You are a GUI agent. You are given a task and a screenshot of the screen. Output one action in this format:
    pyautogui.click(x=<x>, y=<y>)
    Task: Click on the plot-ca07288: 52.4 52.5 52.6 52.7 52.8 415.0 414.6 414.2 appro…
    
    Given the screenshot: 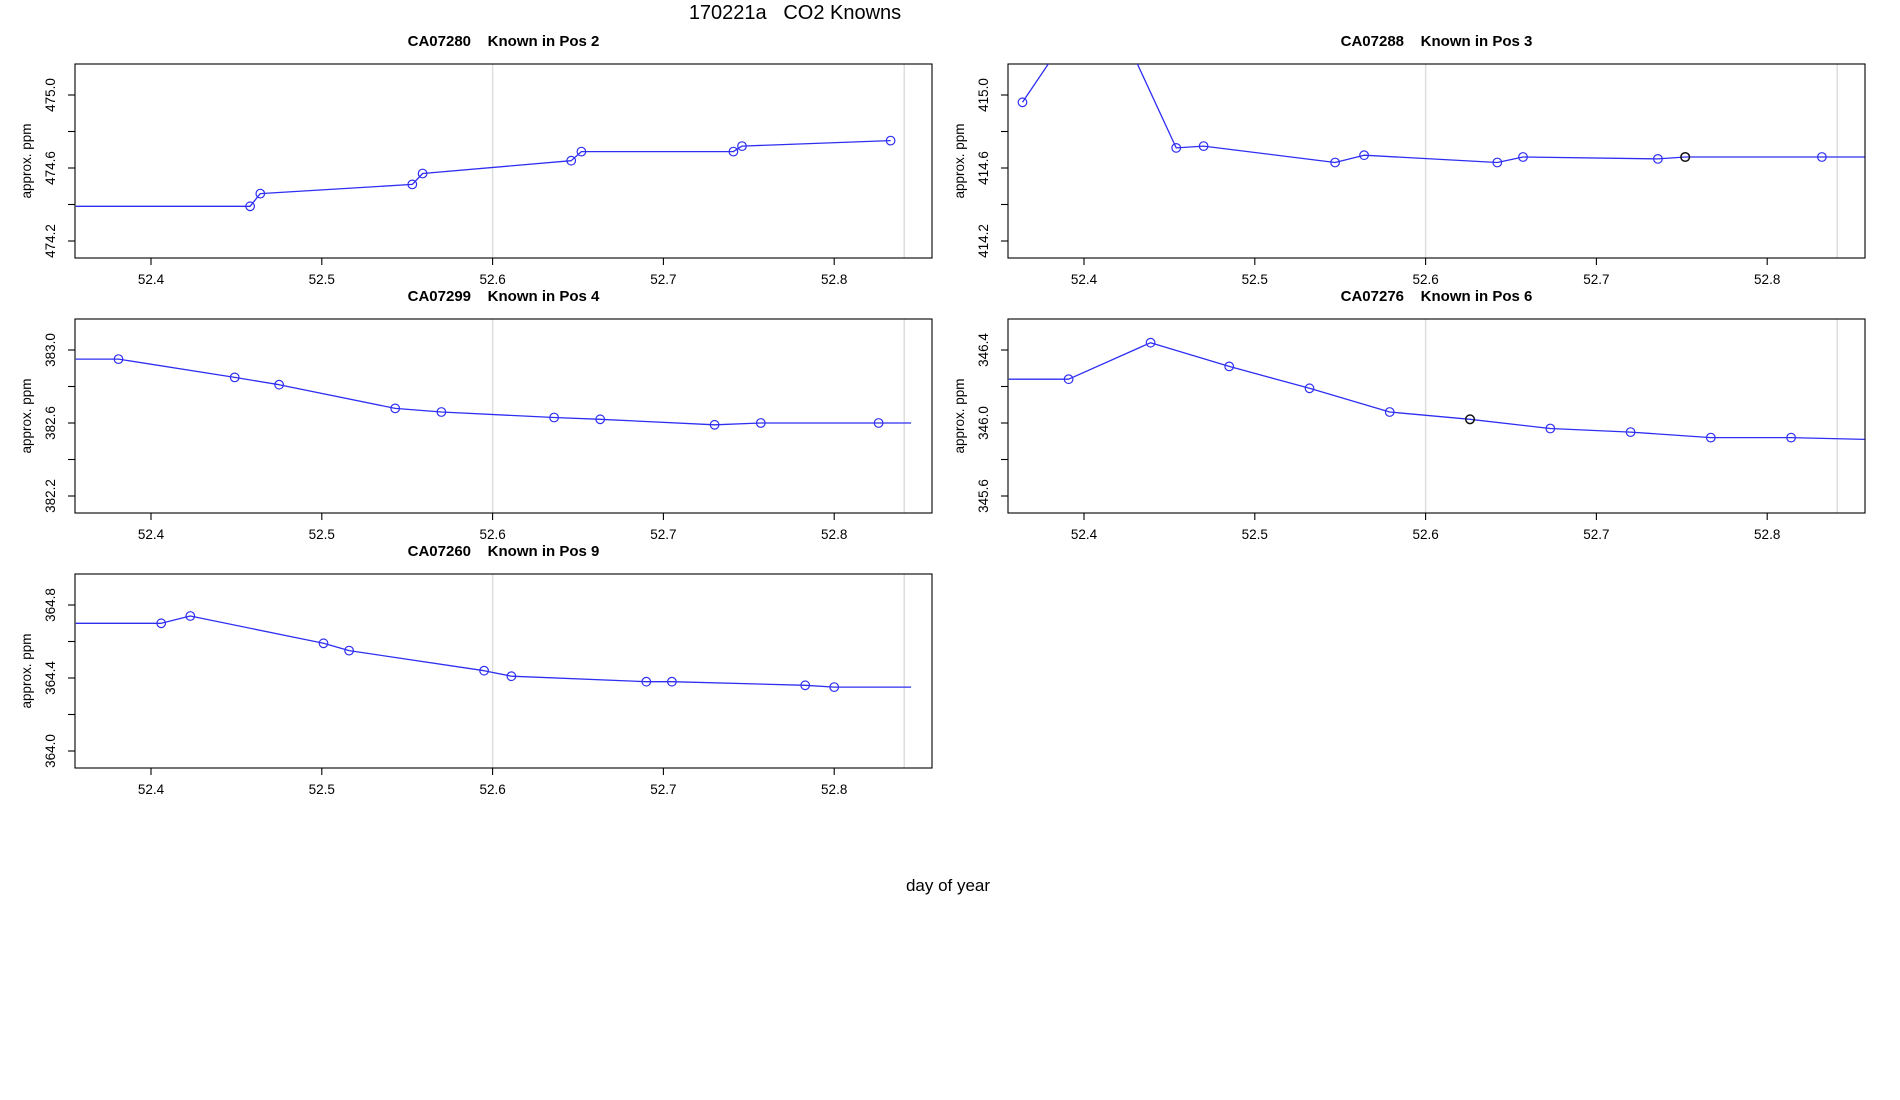 What is the action you would take?
    pyautogui.click(x=1409, y=175)
    